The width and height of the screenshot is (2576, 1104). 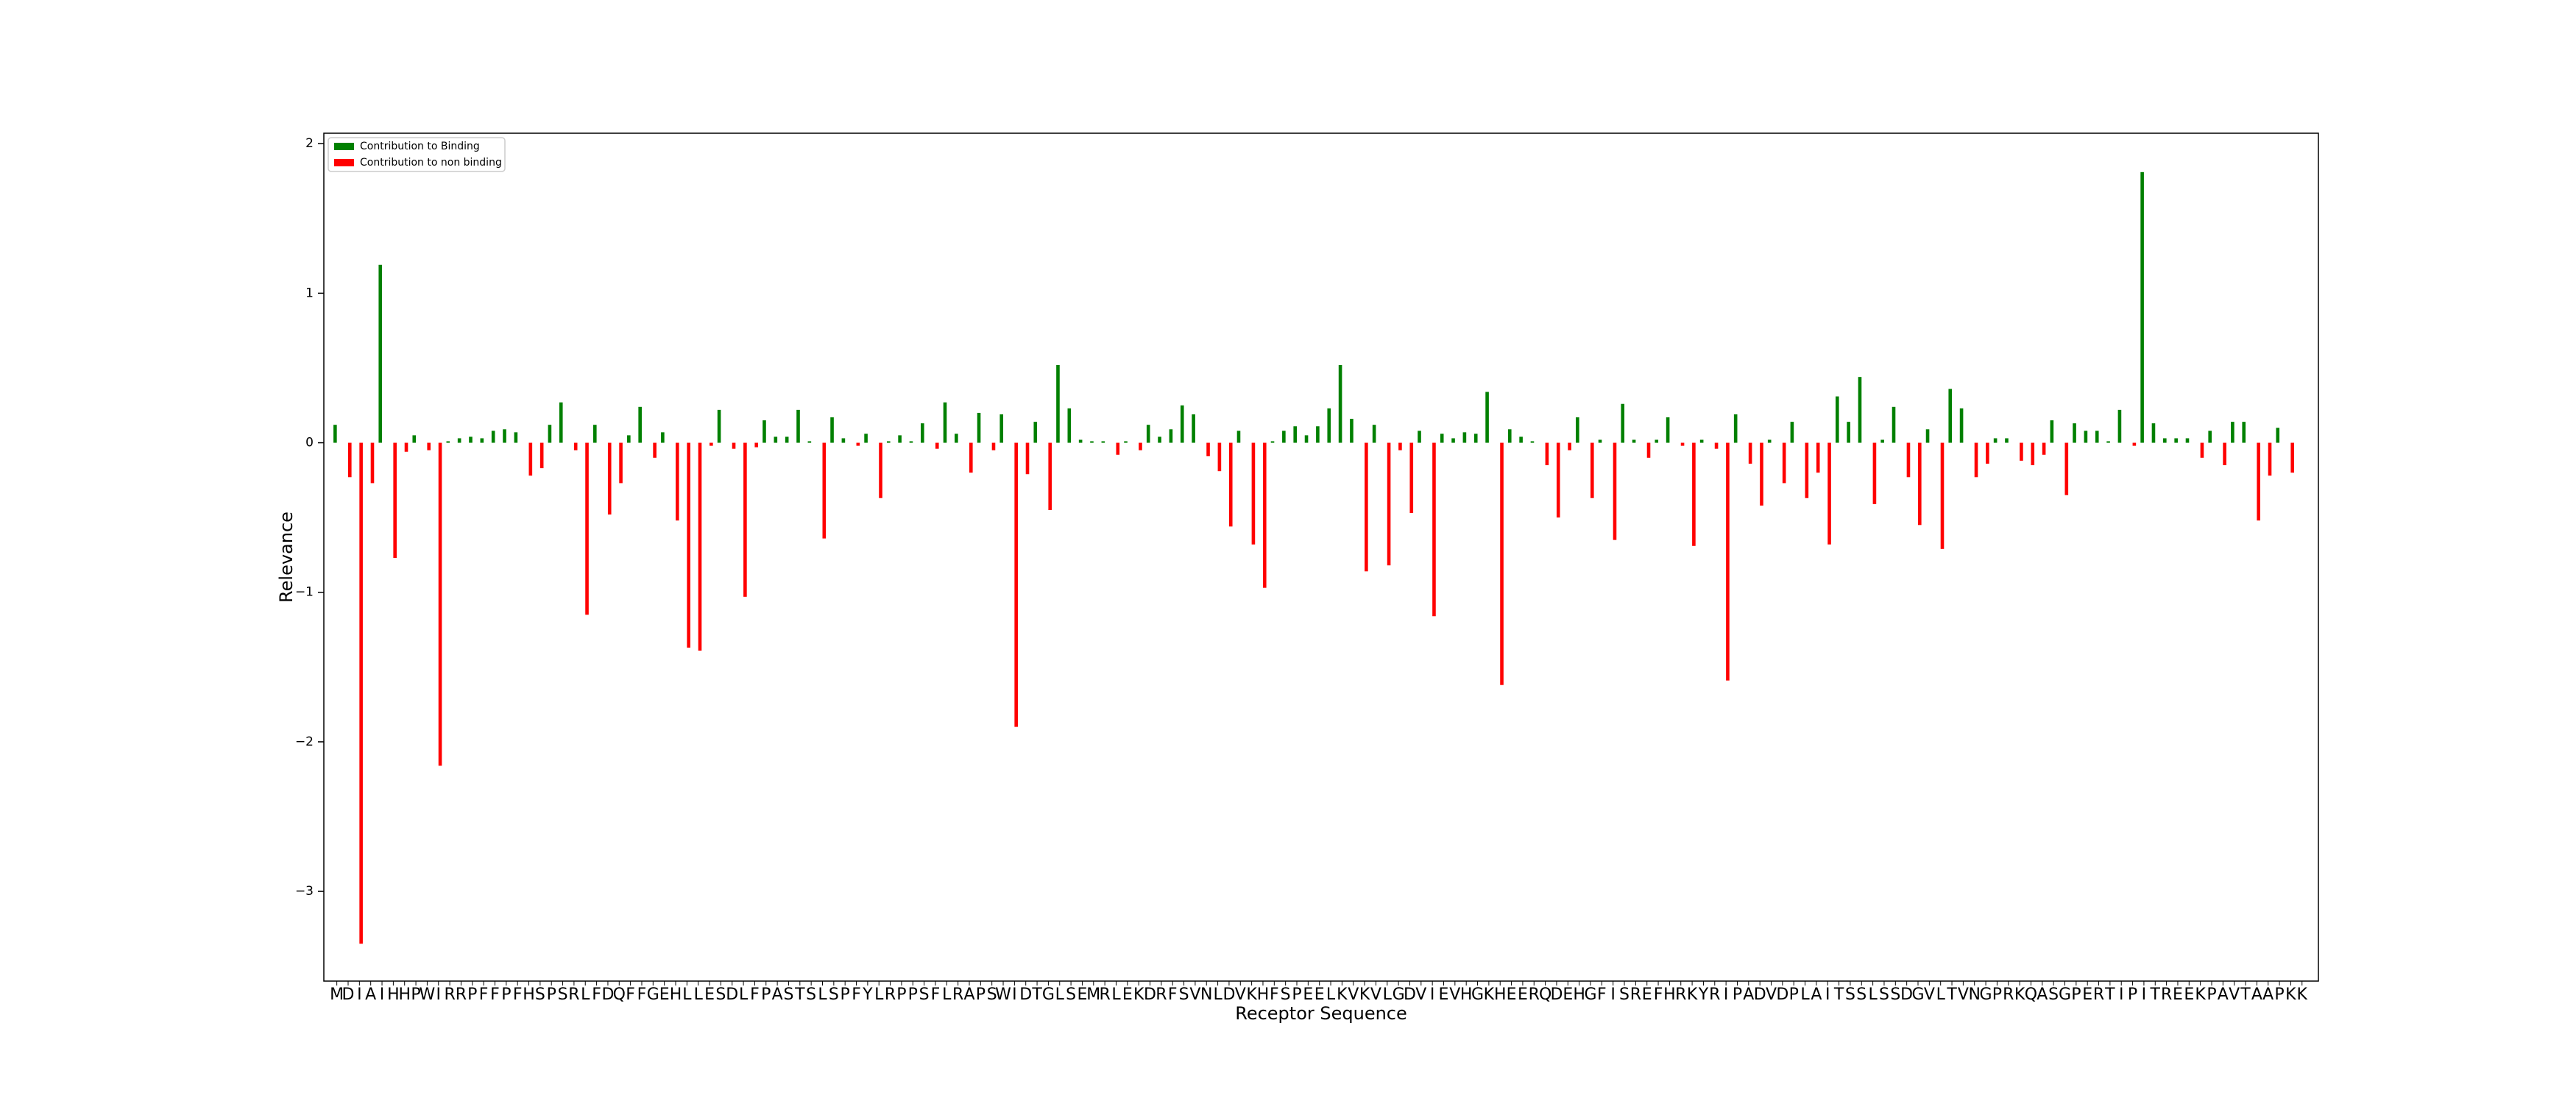 I want to click on legend-label: Contribution to non binding, so click(x=431, y=163).